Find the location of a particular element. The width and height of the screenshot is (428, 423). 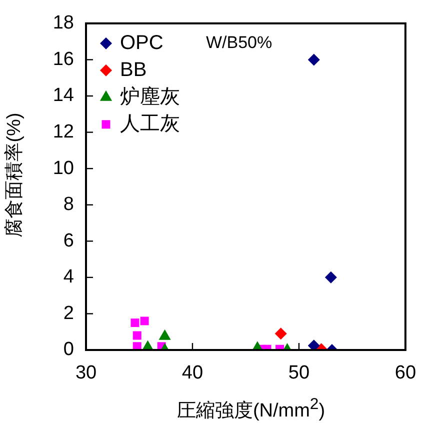

y-tick-label: 6 is located at coordinates (68, 241).